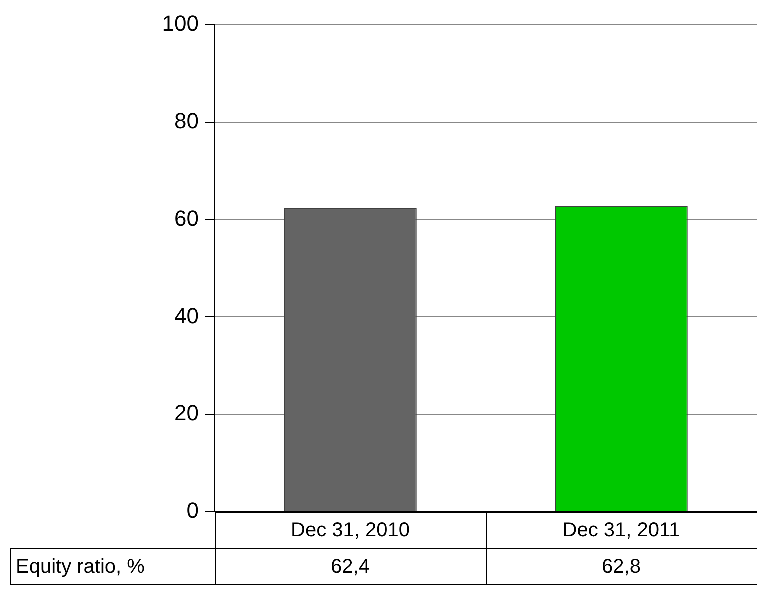 The width and height of the screenshot is (757, 597). I want to click on y-tick-label: 80, so click(186, 121).